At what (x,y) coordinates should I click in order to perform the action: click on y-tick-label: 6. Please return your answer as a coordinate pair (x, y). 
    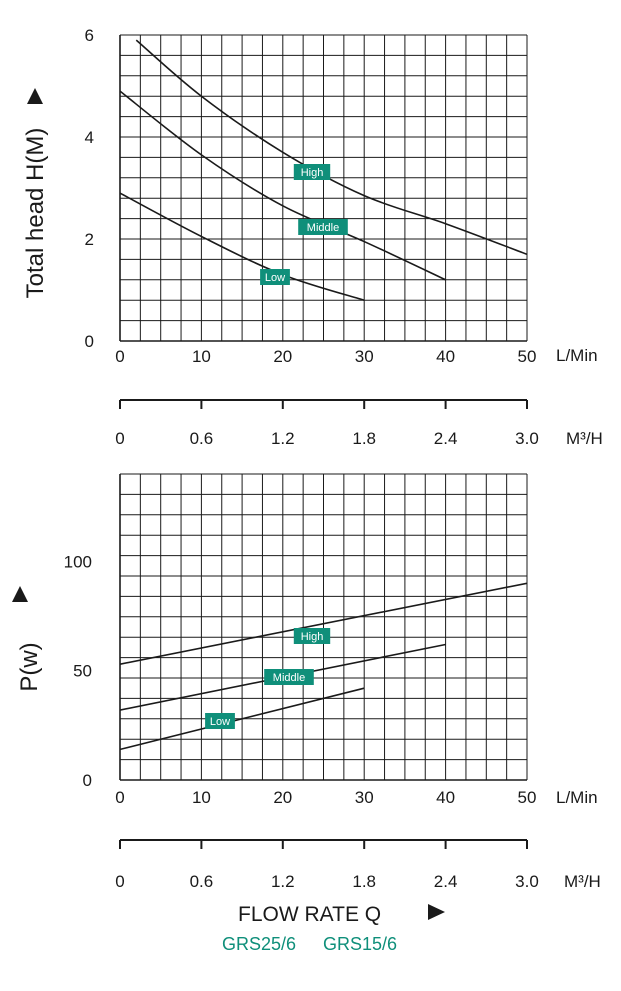
    Looking at the image, I should click on (89, 35).